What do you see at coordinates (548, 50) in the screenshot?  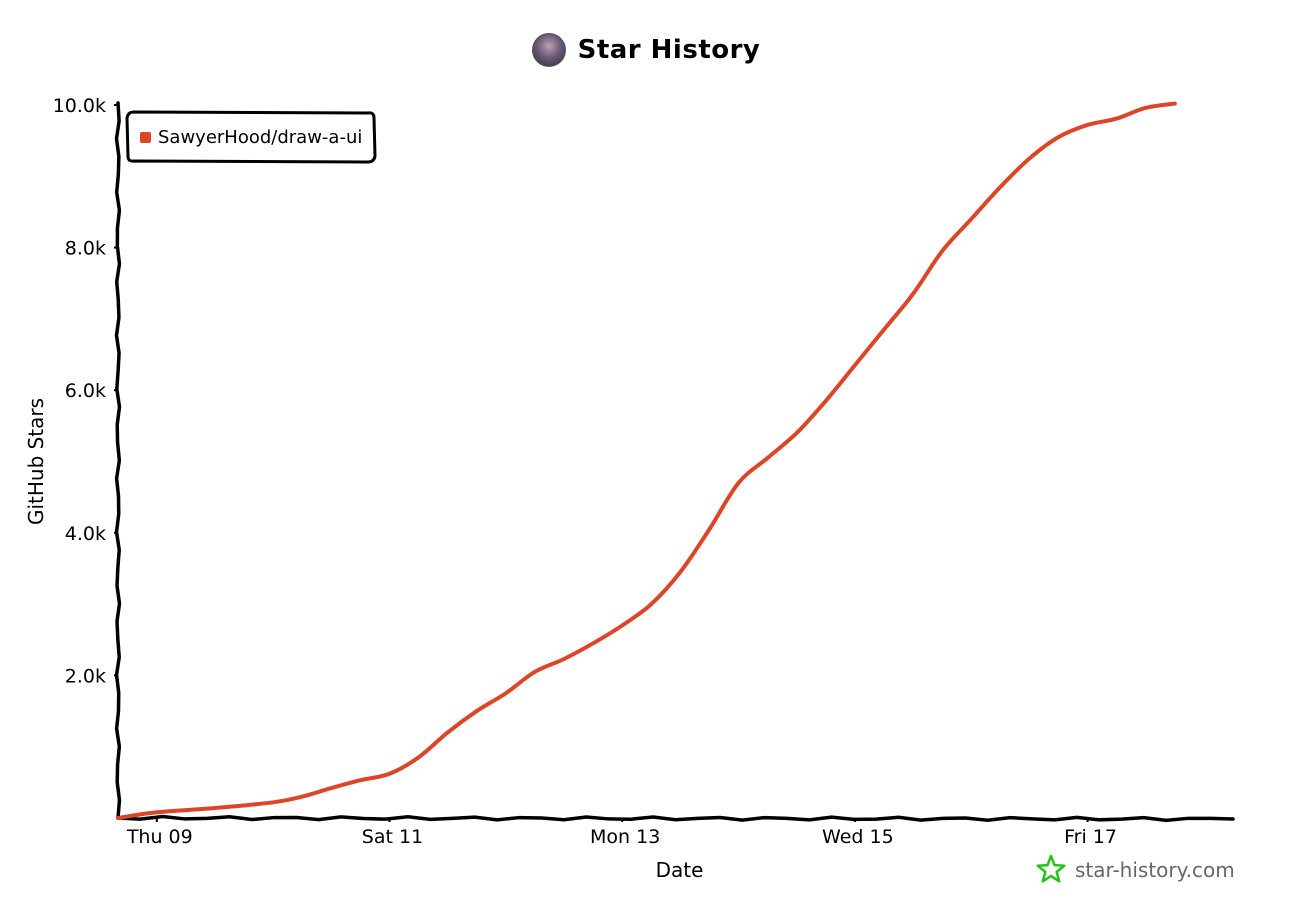 I see `repo-owner-avatar` at bounding box center [548, 50].